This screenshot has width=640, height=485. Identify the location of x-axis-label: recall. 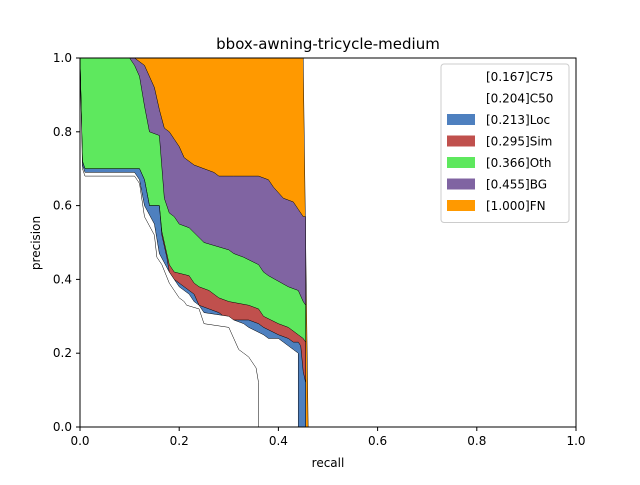
(328, 463).